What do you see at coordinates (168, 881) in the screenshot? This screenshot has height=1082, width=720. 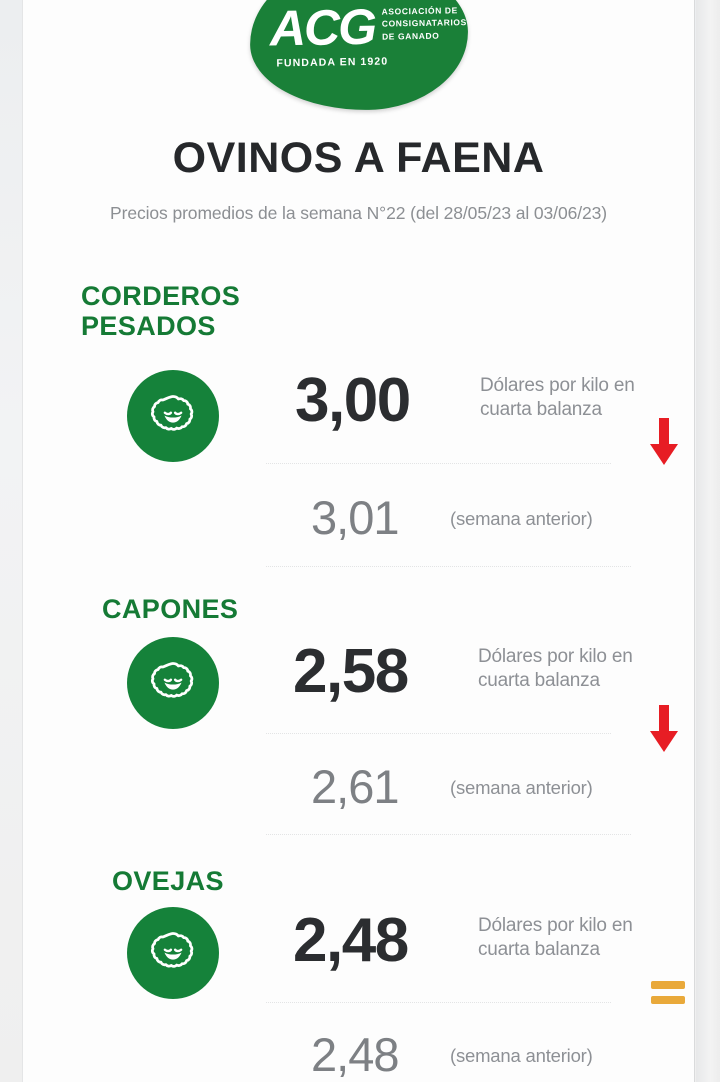 I see `category-title: OVEJAS` at bounding box center [168, 881].